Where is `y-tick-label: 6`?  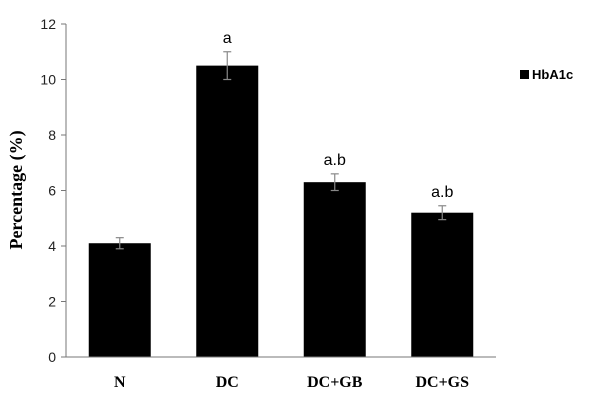
y-tick-label: 6 is located at coordinates (52, 191).